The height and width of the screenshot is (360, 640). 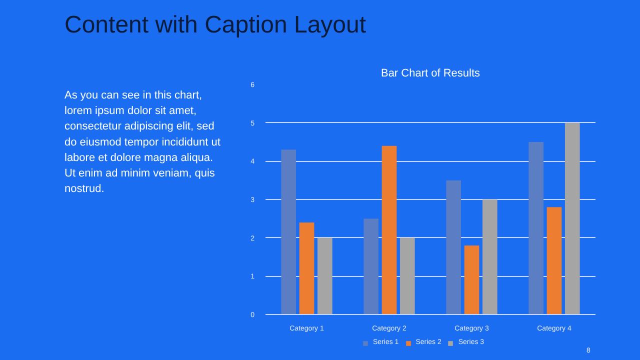 I want to click on text: Content with Caption Layout, so click(x=215, y=25).